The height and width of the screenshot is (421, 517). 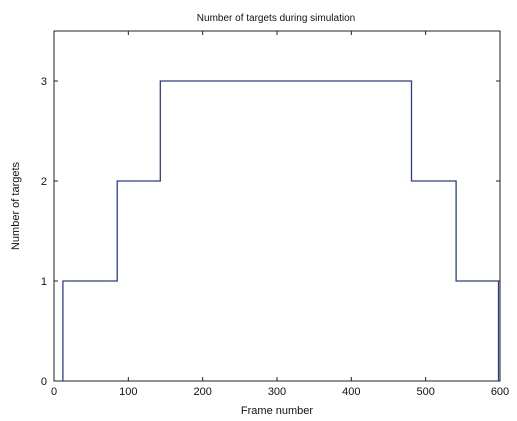 I want to click on chart-title: Number of targets during simulation, so click(x=276, y=18).